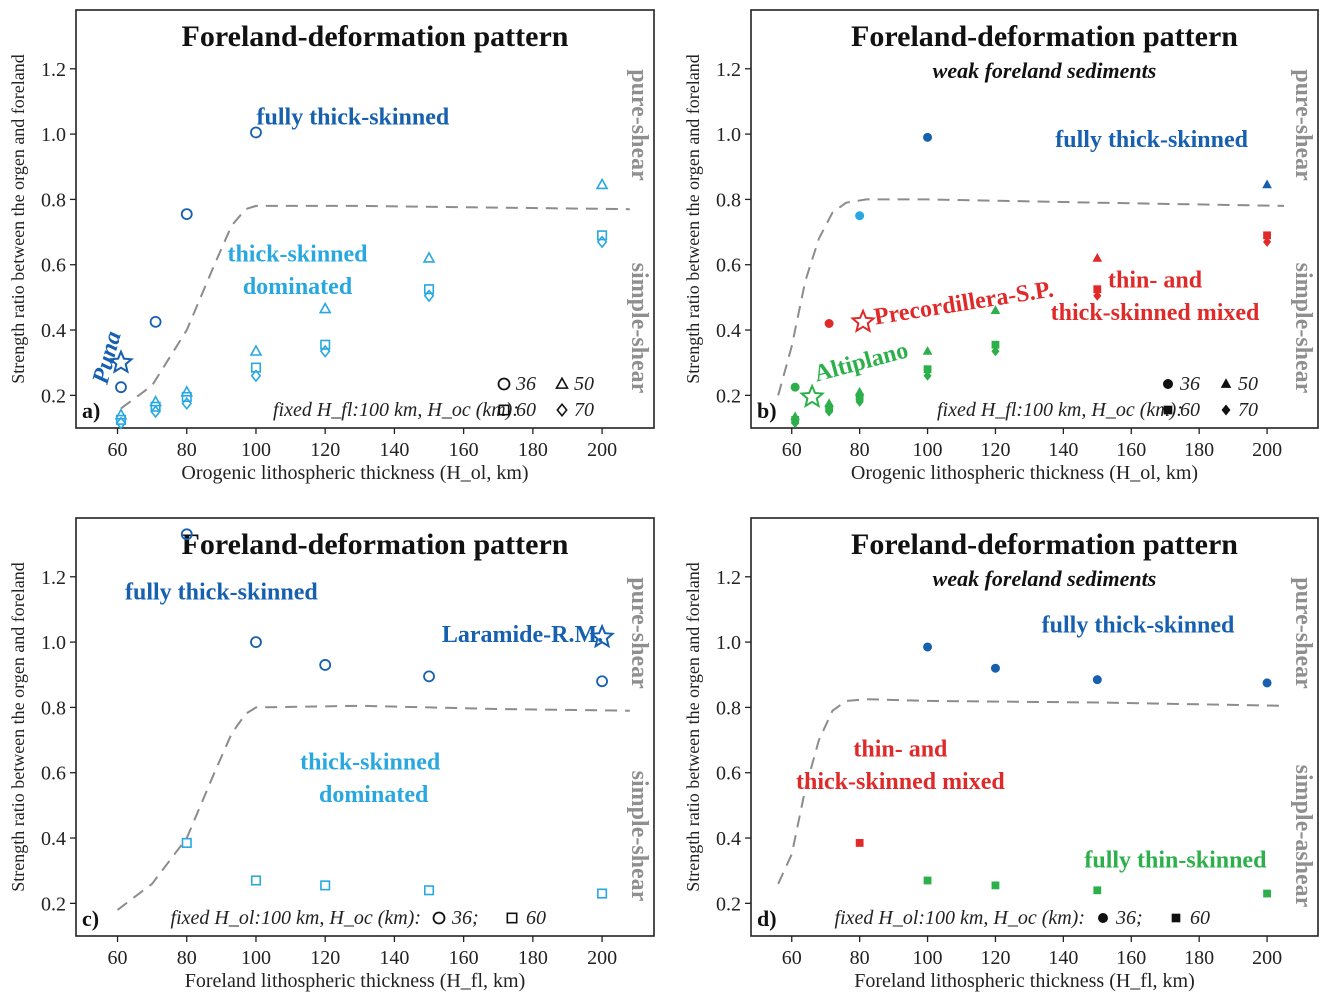 The width and height of the screenshot is (1328, 999). What do you see at coordinates (526, 410) in the screenshot?
I see `legend-entry-label: 60` at bounding box center [526, 410].